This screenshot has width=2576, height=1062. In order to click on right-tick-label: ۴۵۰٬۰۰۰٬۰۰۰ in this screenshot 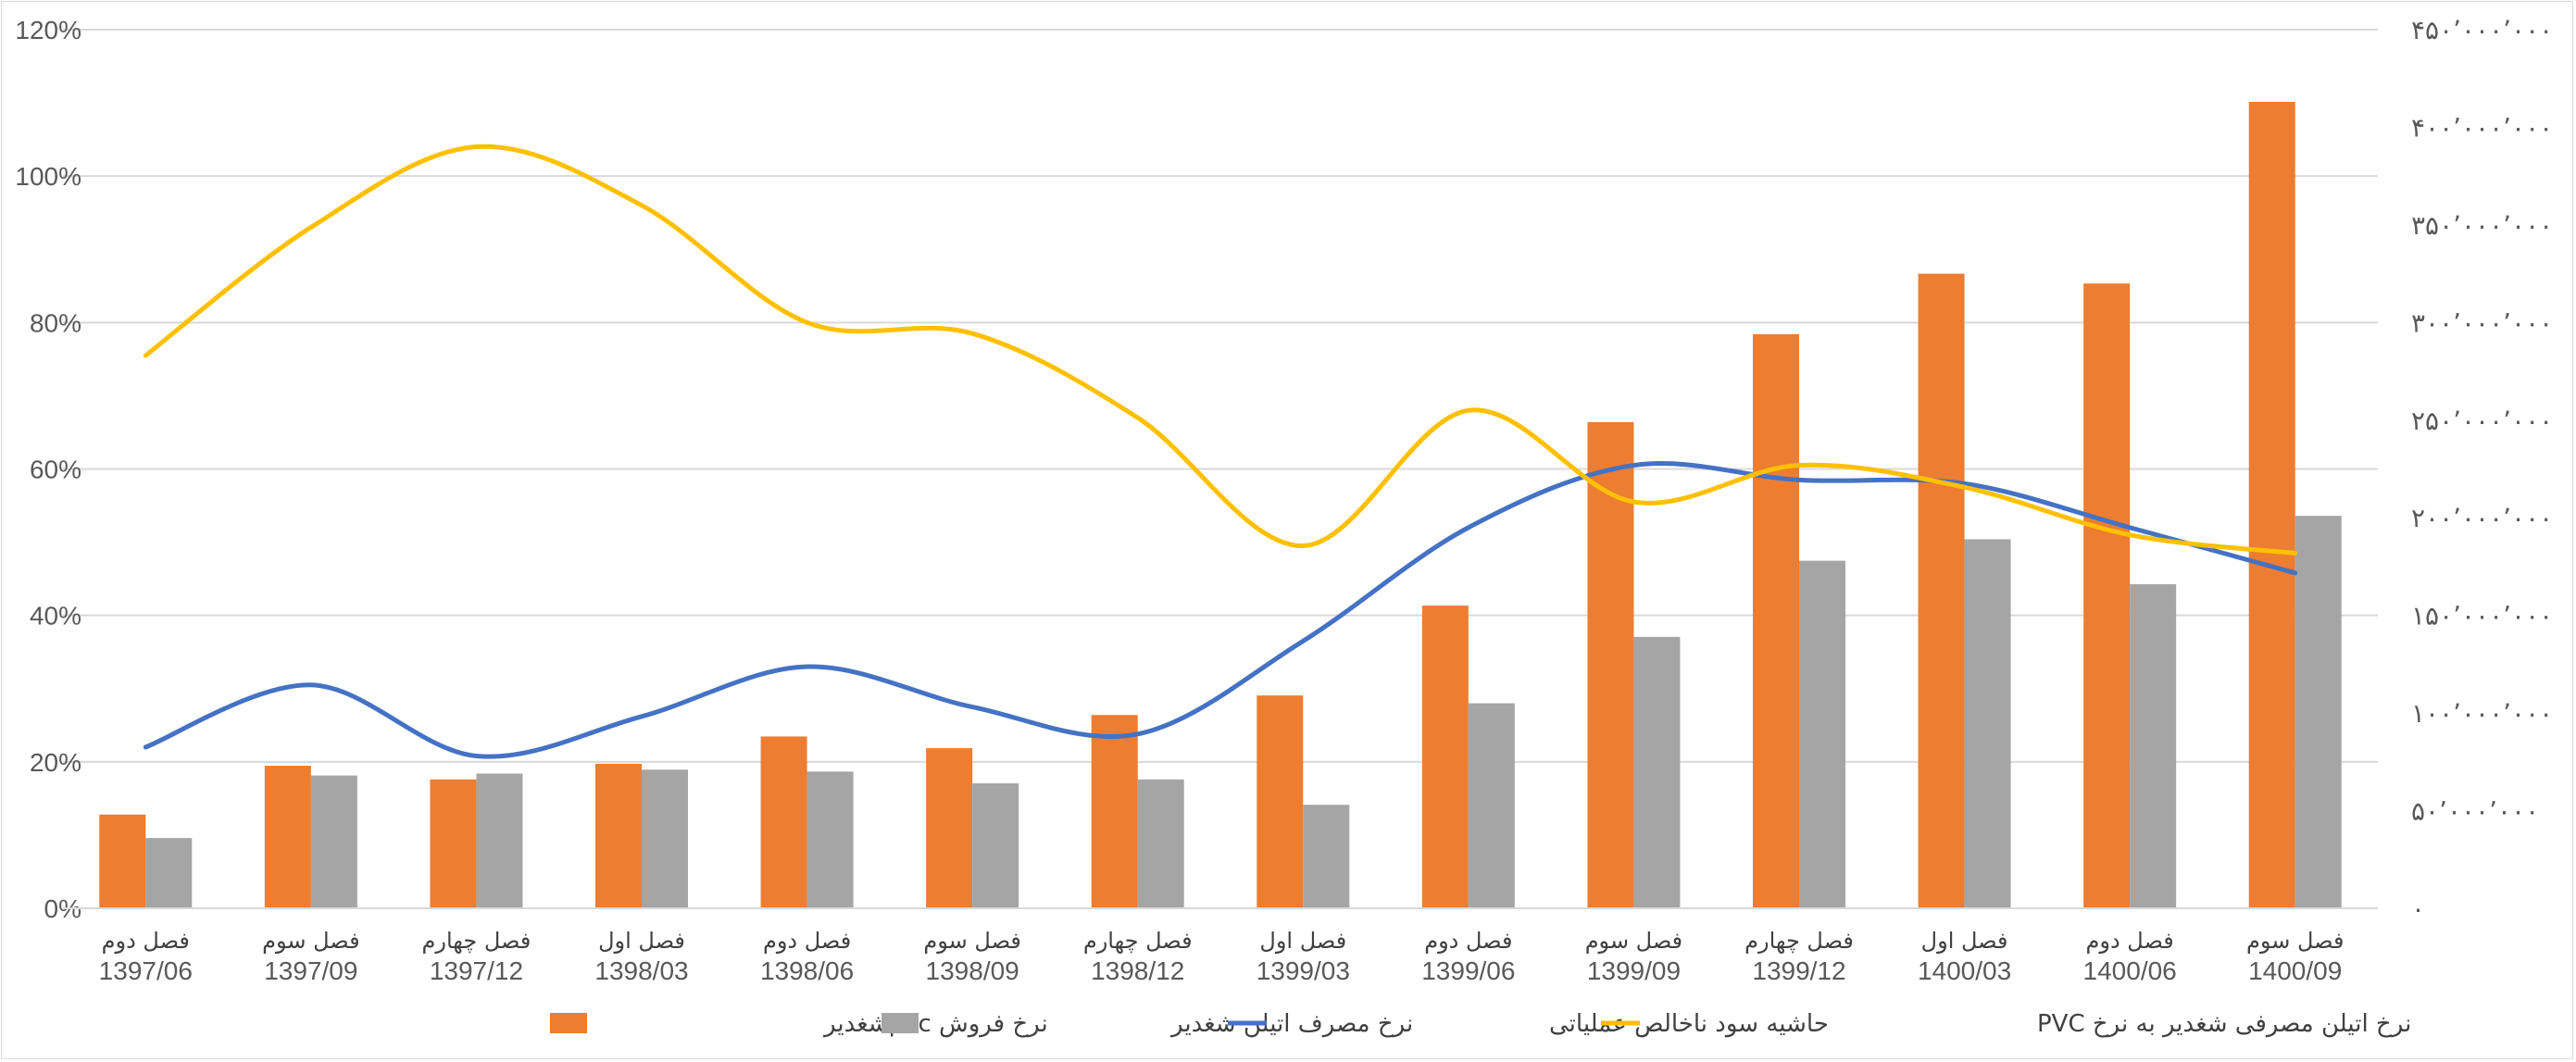, I will do `click(2482, 30)`.